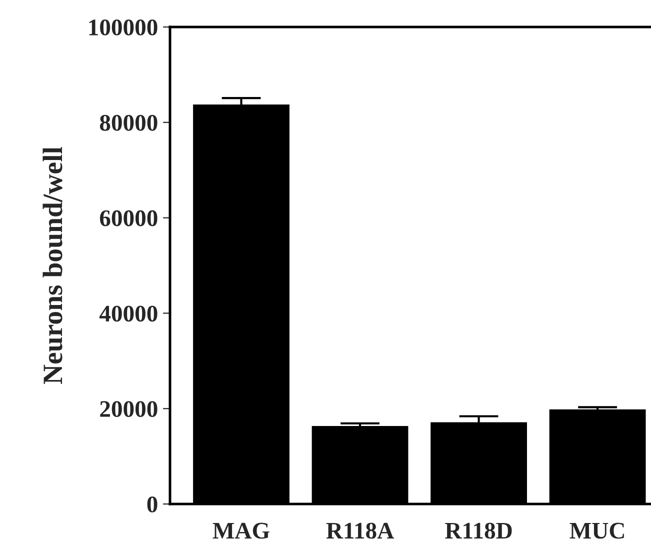  I want to click on y-tick-label: 80000, so click(129, 122).